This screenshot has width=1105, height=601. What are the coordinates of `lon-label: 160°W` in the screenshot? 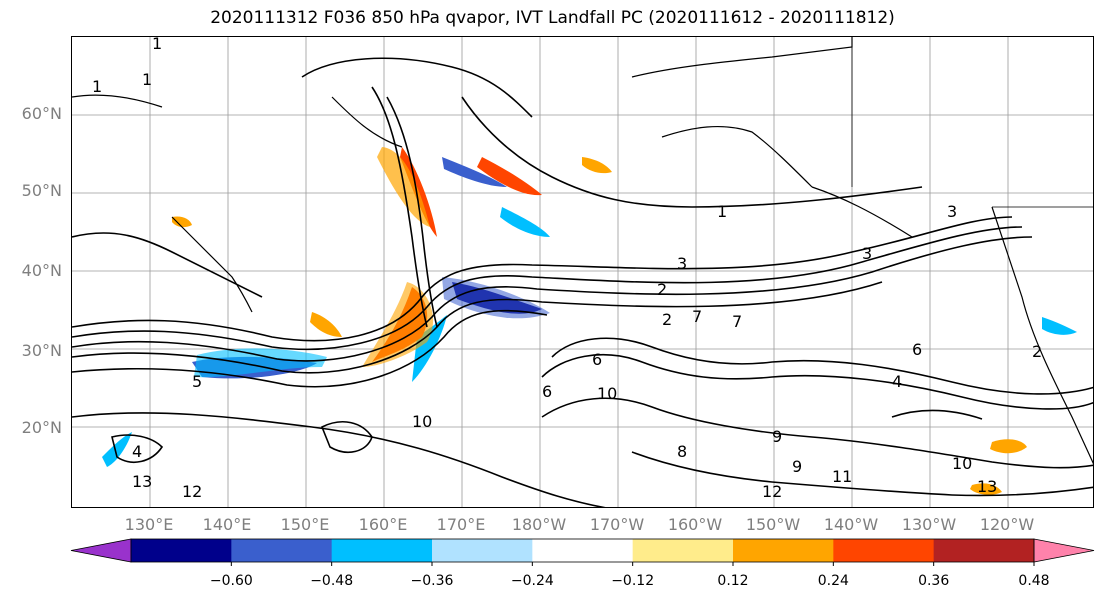 It's located at (695, 524).